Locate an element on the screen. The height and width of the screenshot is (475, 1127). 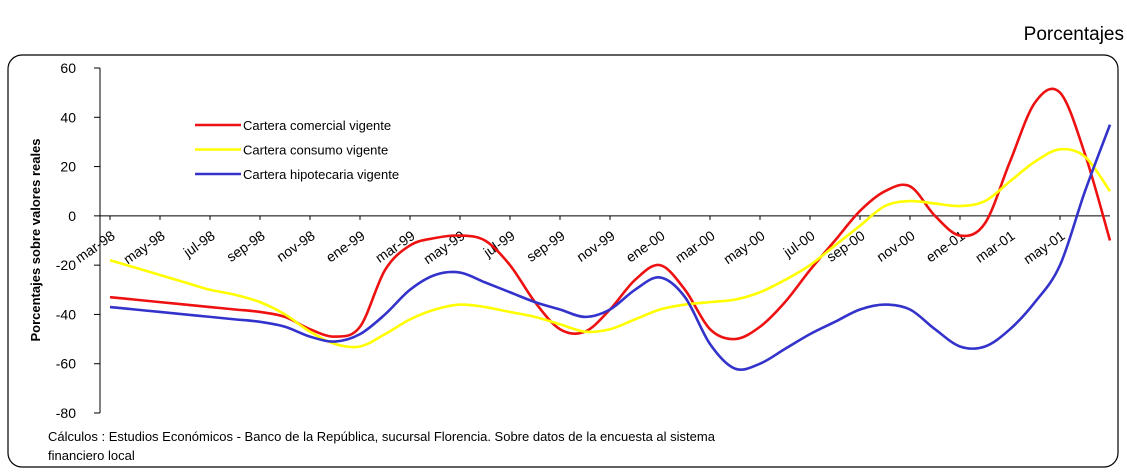
y-tick-label: -60 is located at coordinates (66, 364).